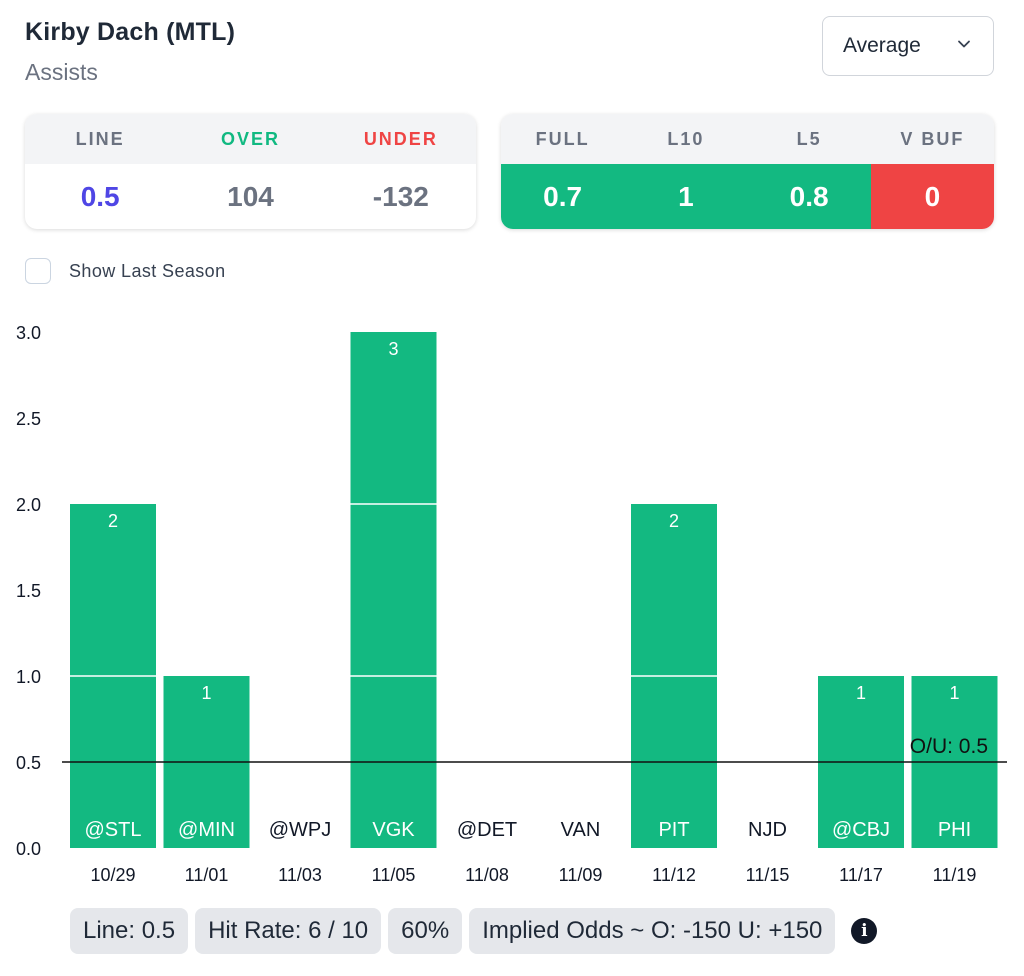  I want to click on stat-name: Assists, so click(61, 72).